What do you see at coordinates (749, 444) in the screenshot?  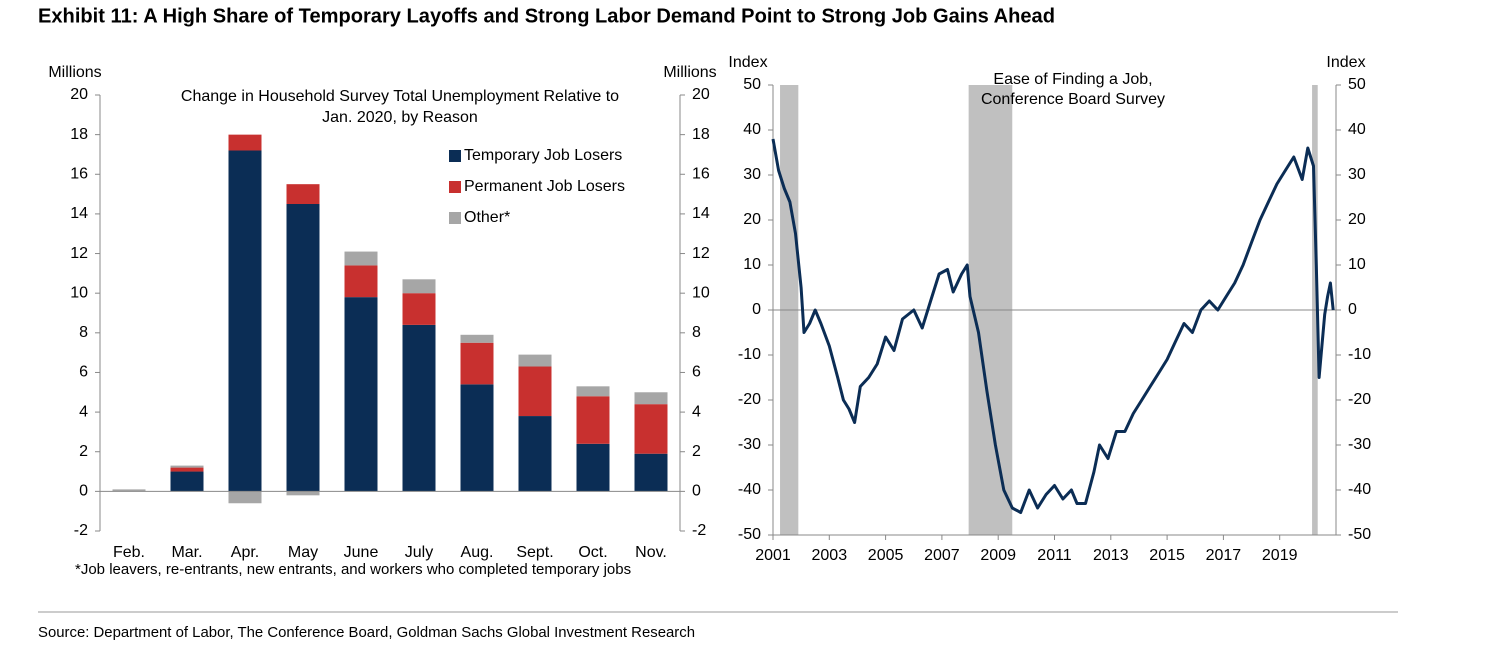 I see `y-tick-label: -30` at bounding box center [749, 444].